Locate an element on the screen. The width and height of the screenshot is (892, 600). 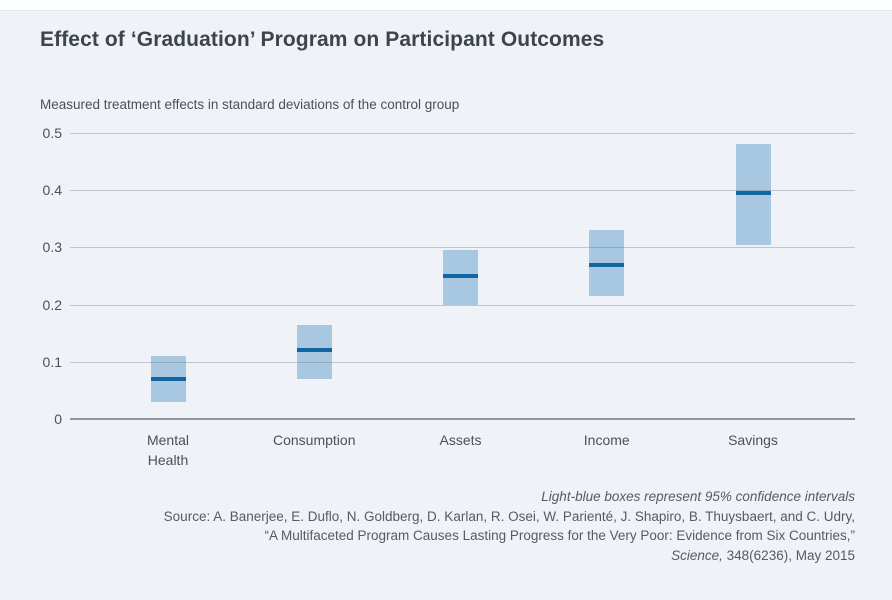
x-category-label: Assets is located at coordinates (461, 440).